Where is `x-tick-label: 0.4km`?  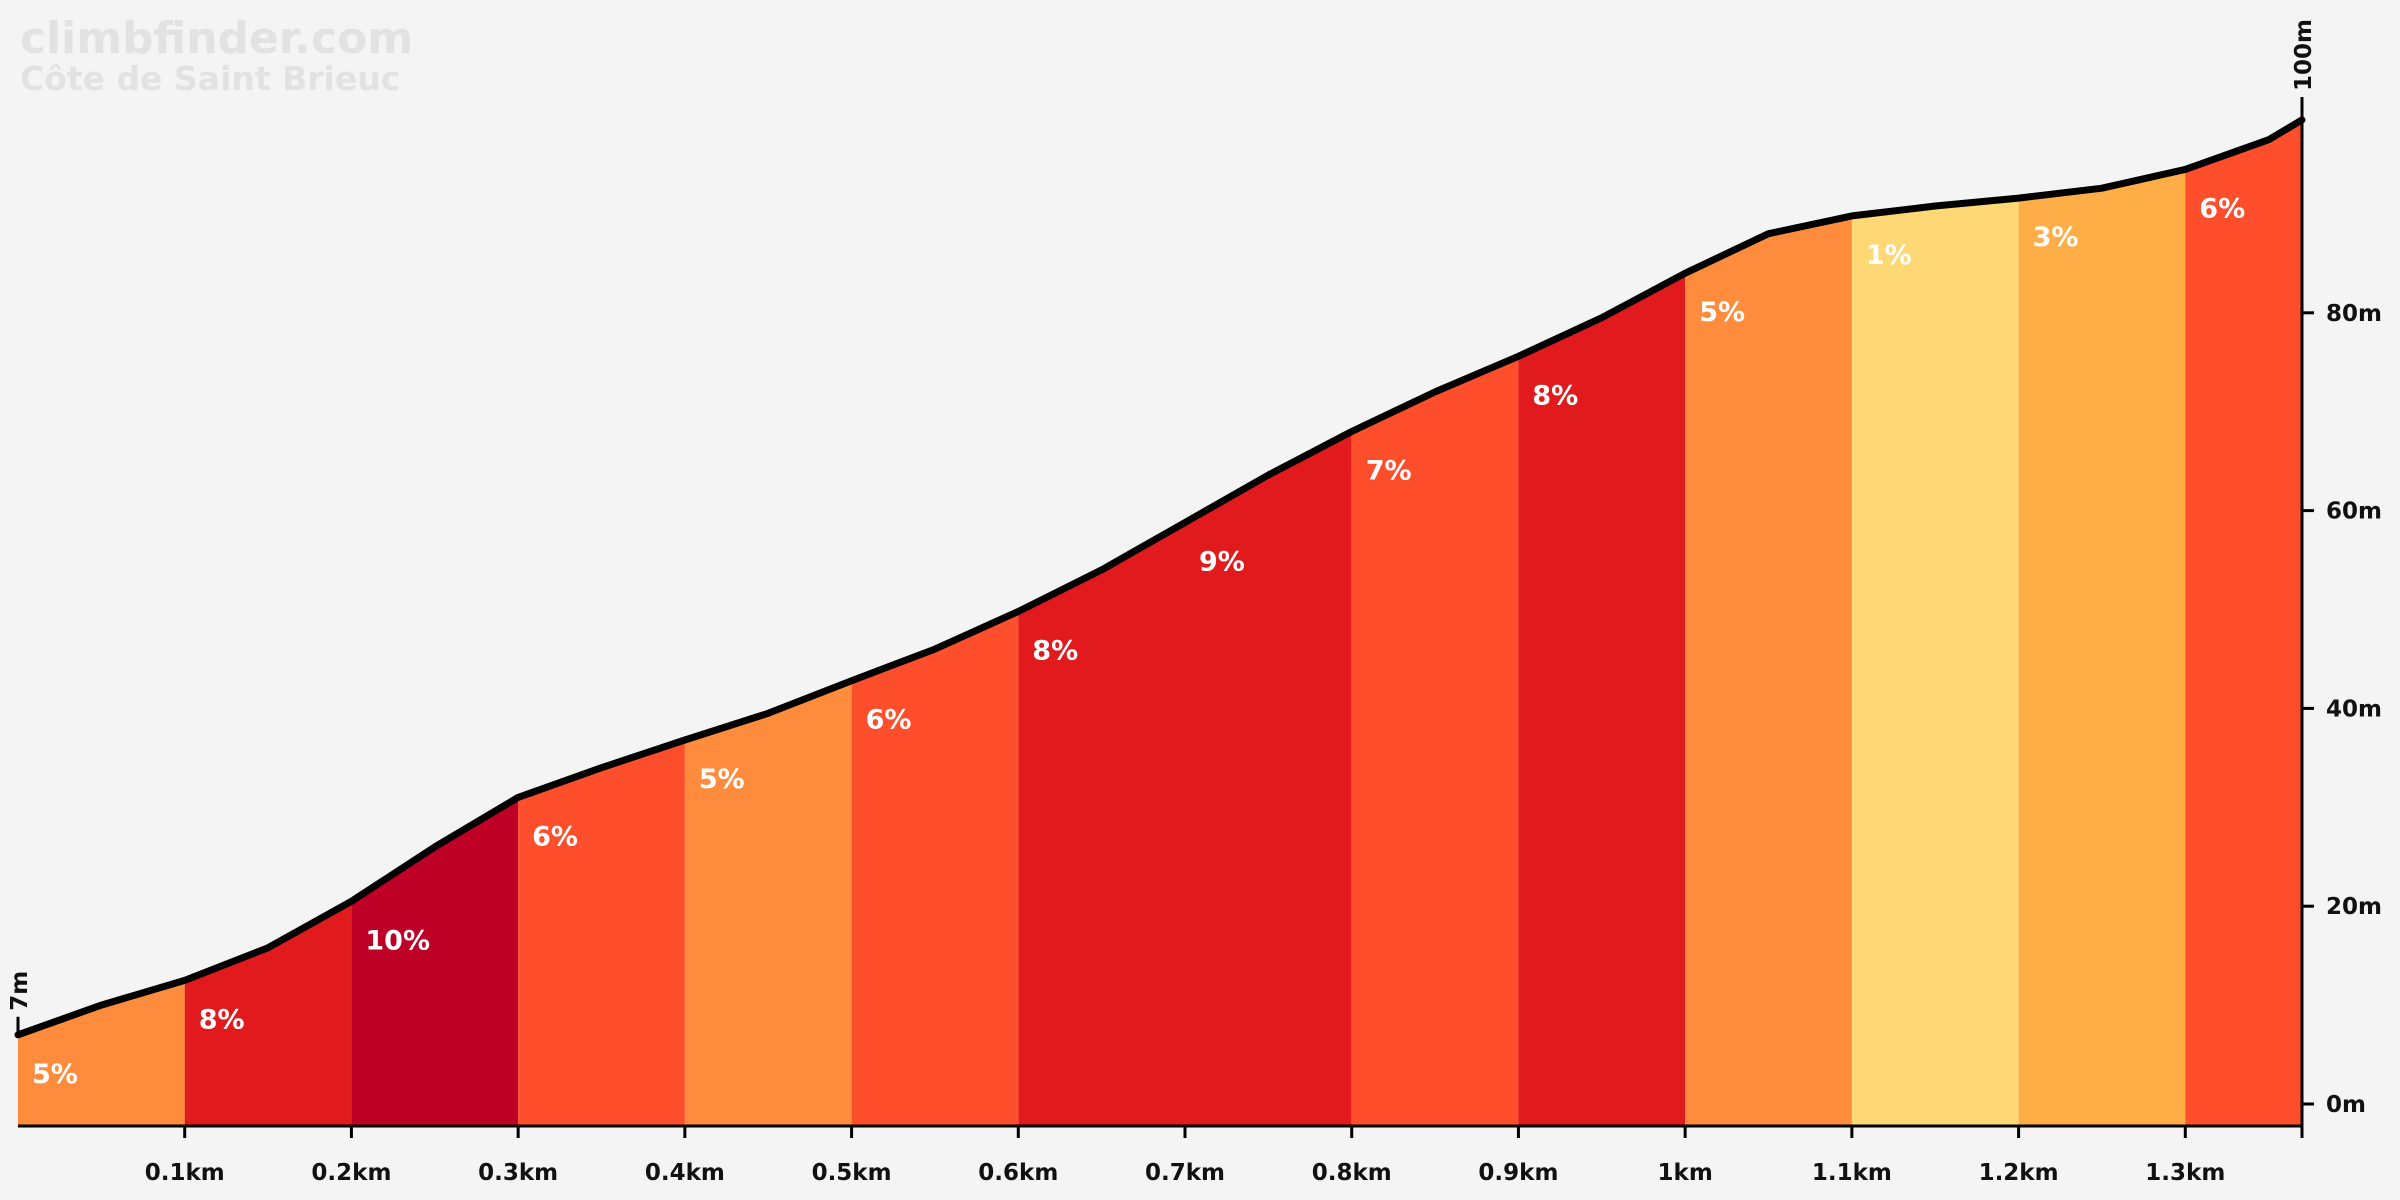
x-tick-label: 0.4km is located at coordinates (685, 1173).